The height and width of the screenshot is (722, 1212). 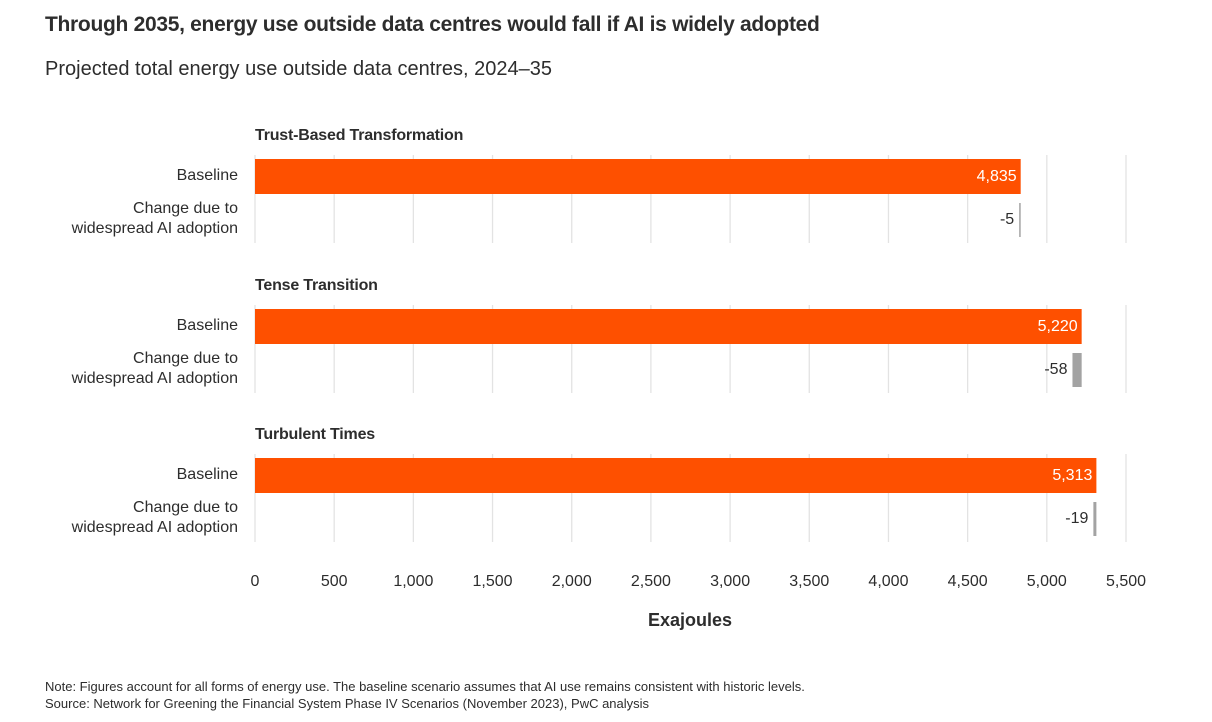 What do you see at coordinates (359, 135) in the screenshot?
I see `group-title: Trust-Based Transformation` at bounding box center [359, 135].